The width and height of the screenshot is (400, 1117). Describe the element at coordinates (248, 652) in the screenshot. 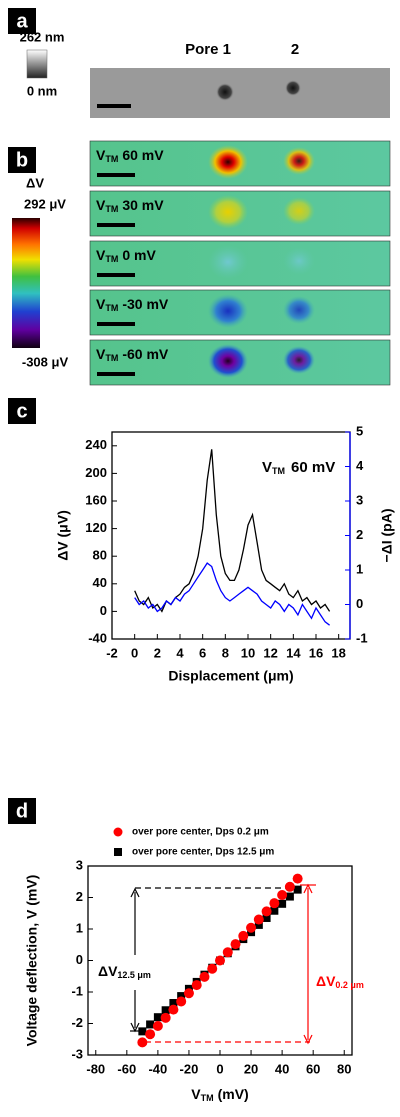

I see `x-tick-label: 10` at that location.